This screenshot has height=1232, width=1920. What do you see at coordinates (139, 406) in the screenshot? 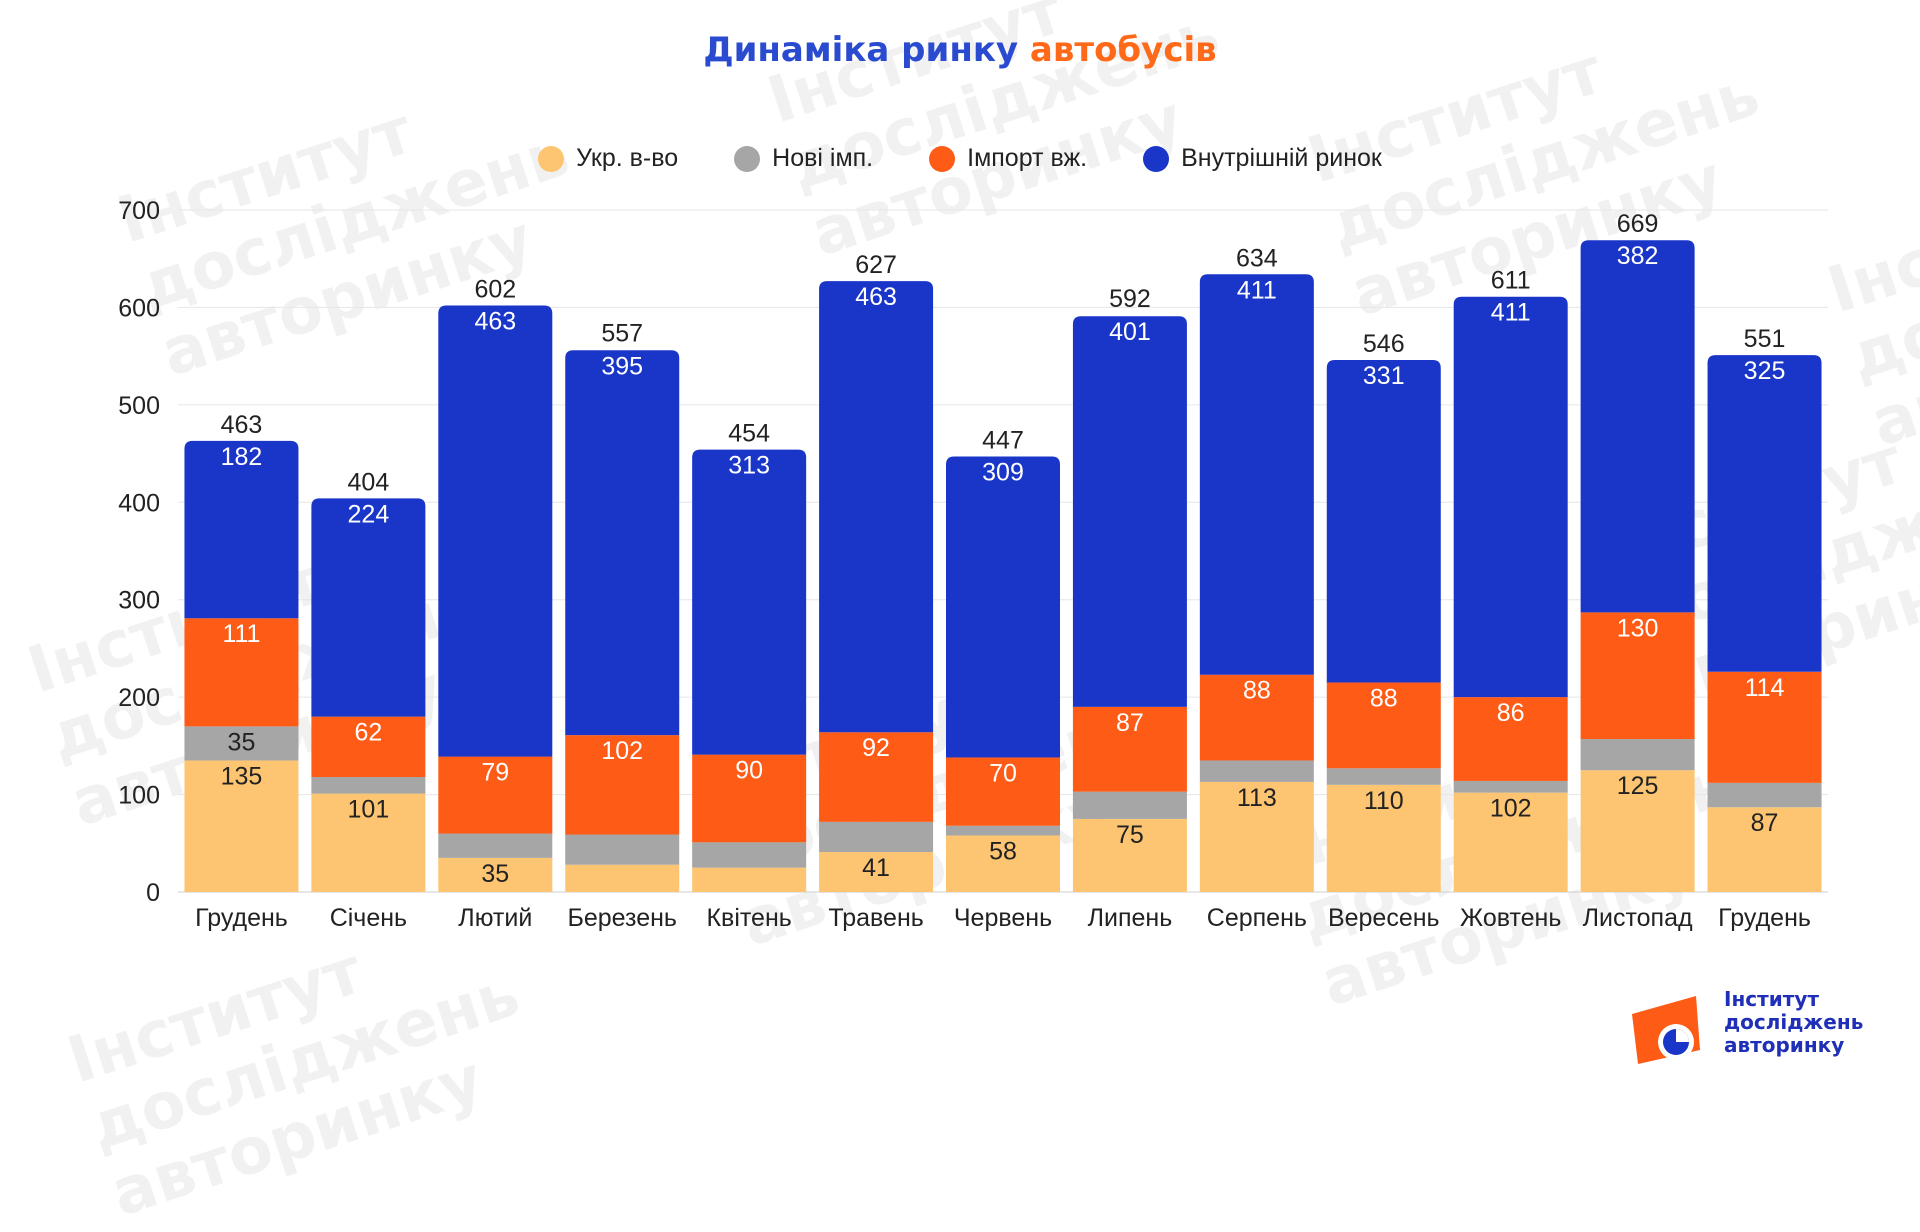
I see `y-tick-label: 500` at bounding box center [139, 406].